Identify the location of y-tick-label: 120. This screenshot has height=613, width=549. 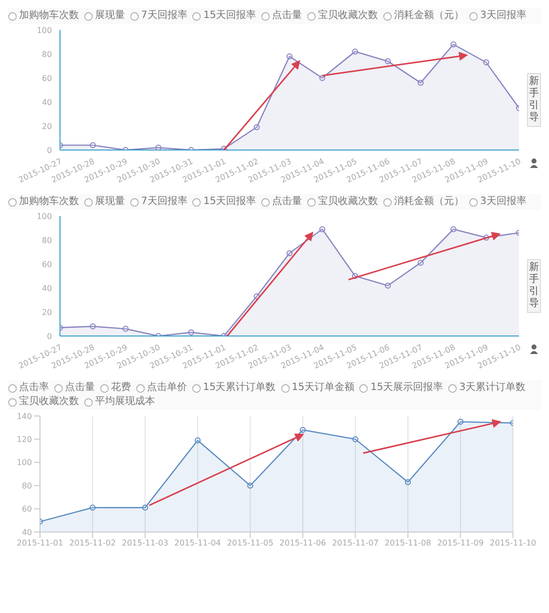
(24, 439).